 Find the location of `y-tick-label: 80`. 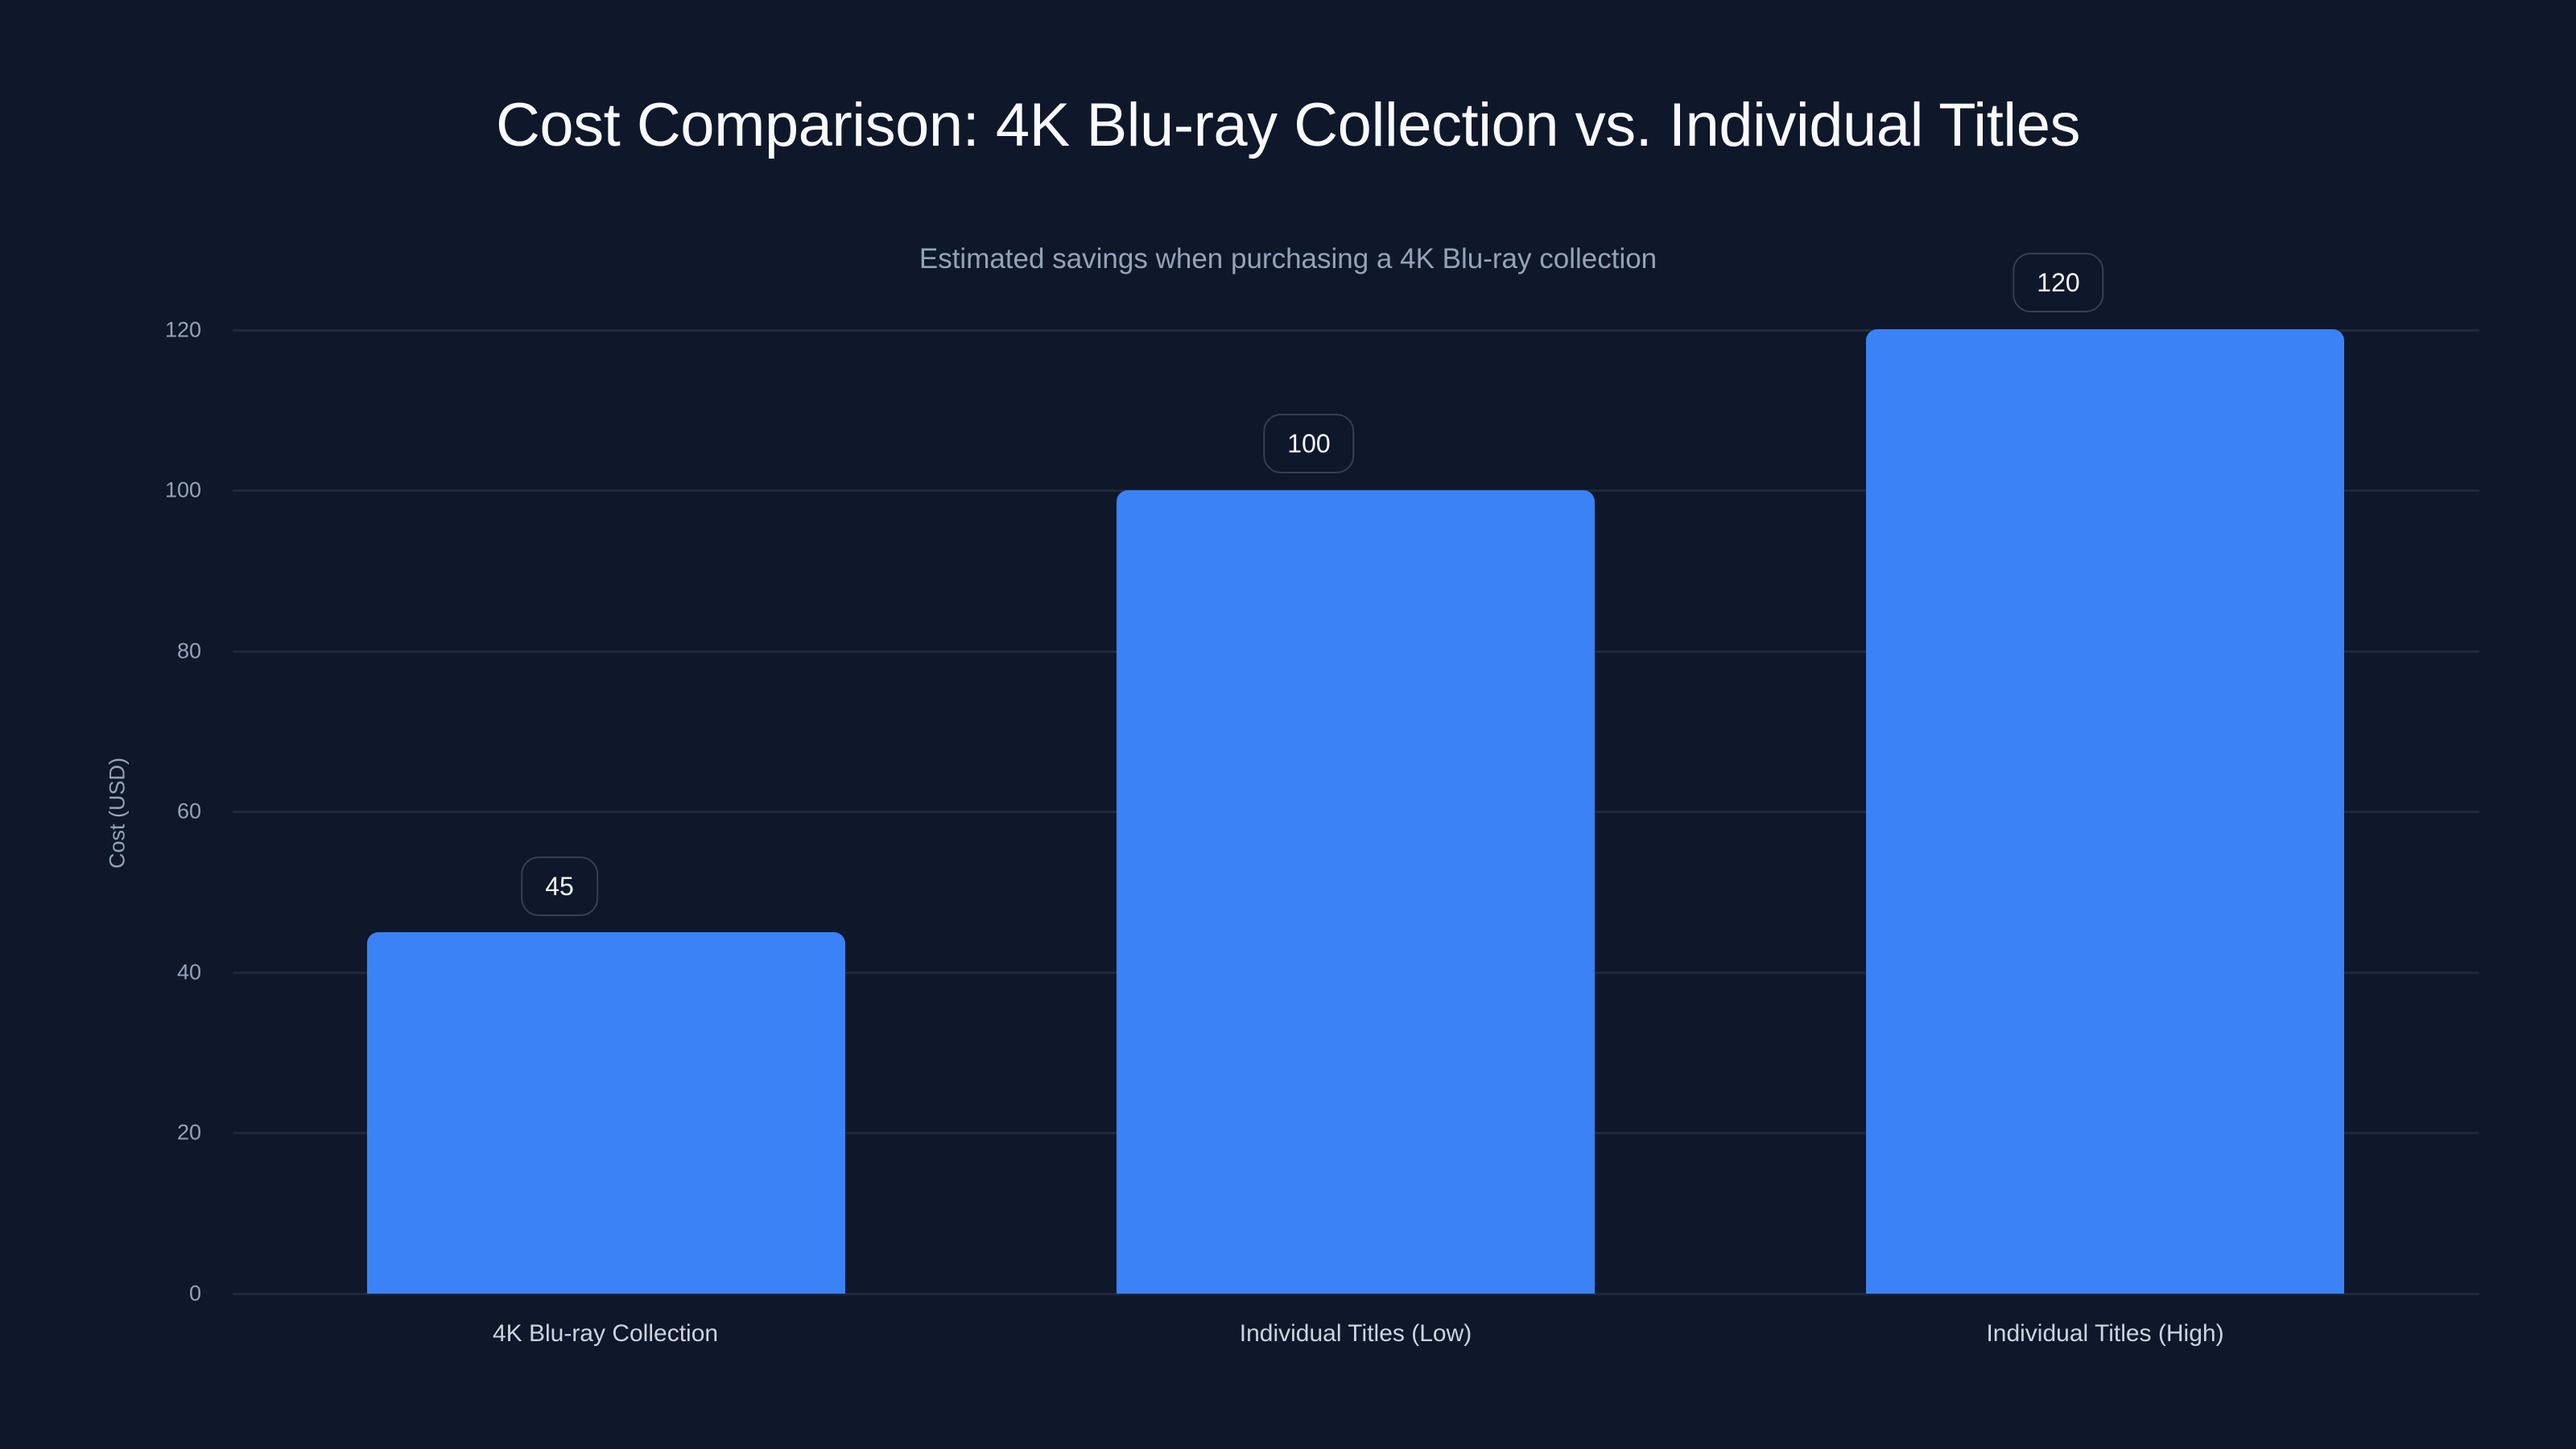

y-tick-label: 80 is located at coordinates (188, 650).